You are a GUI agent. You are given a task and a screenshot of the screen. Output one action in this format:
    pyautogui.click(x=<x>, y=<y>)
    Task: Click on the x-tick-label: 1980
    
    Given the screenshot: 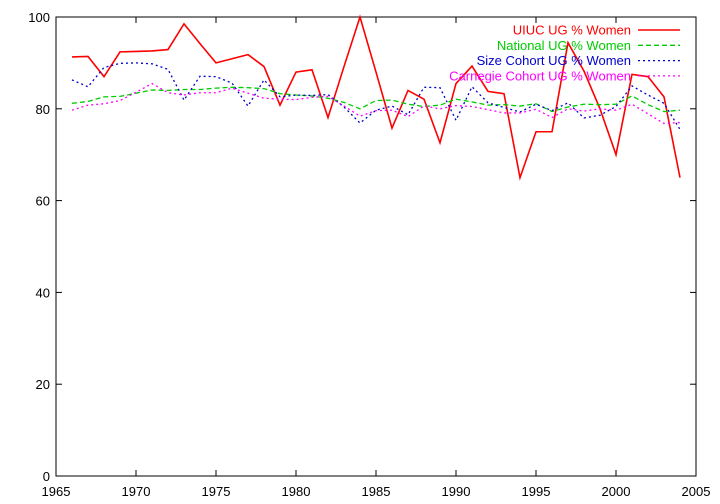 What is the action you would take?
    pyautogui.click(x=296, y=491)
    